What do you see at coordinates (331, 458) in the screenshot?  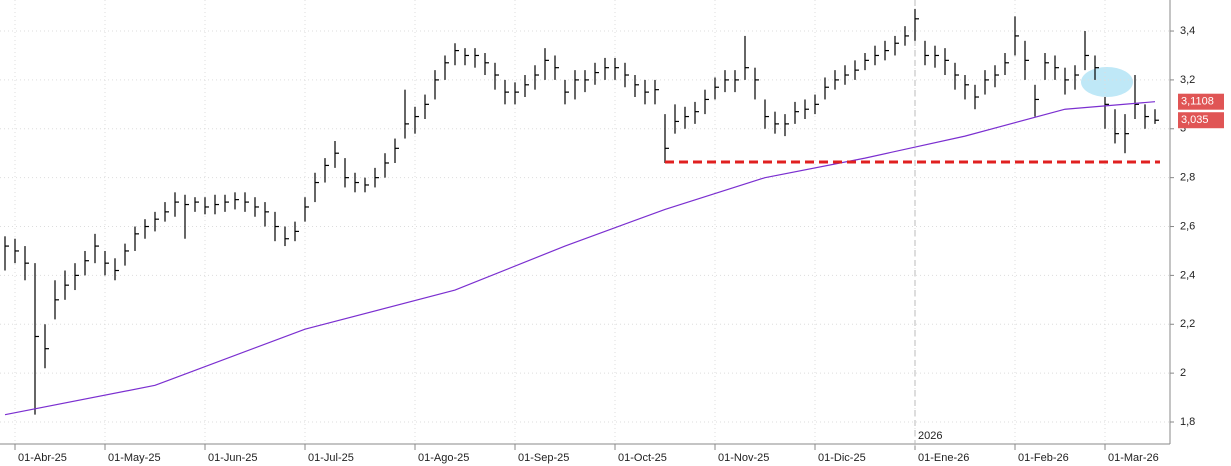 I see `x-tick-label: 01-Jul-25` at bounding box center [331, 458].